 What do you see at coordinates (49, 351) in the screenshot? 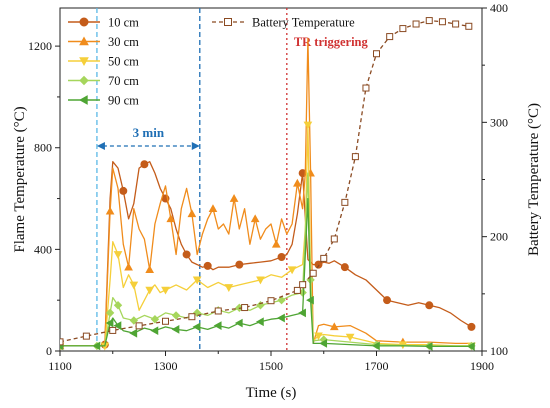
I see `y-left-tick-label: 0` at bounding box center [49, 351].